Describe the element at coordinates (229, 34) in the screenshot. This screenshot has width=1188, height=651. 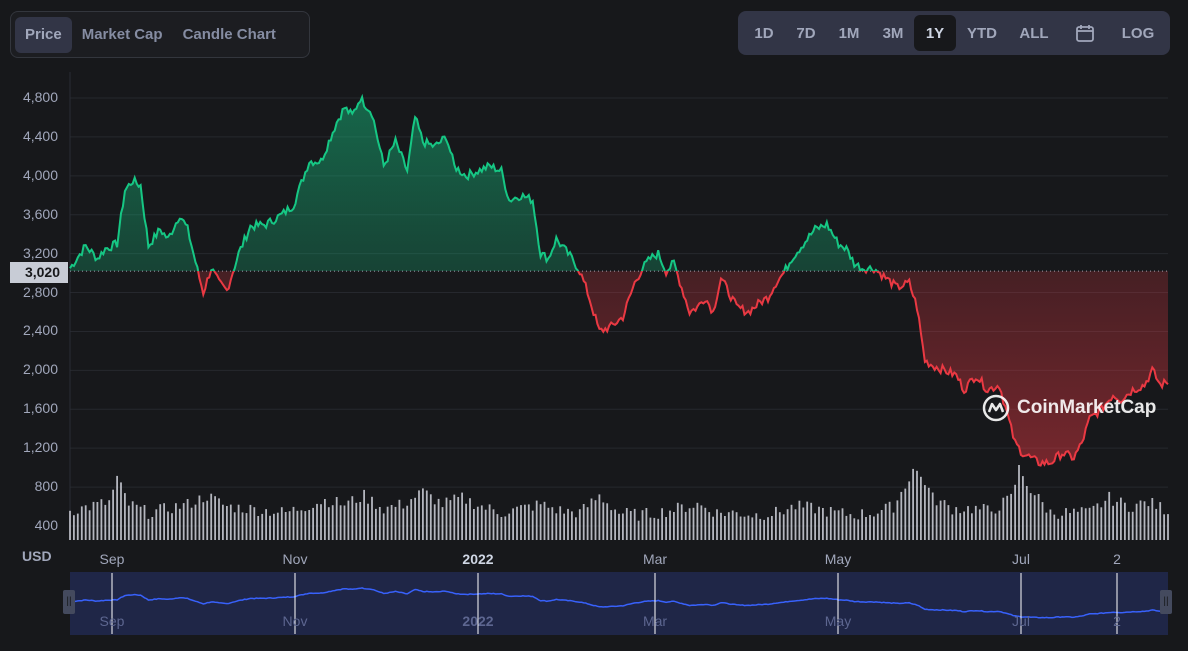
I see `tab-candle-chart: Candle Chart` at that location.